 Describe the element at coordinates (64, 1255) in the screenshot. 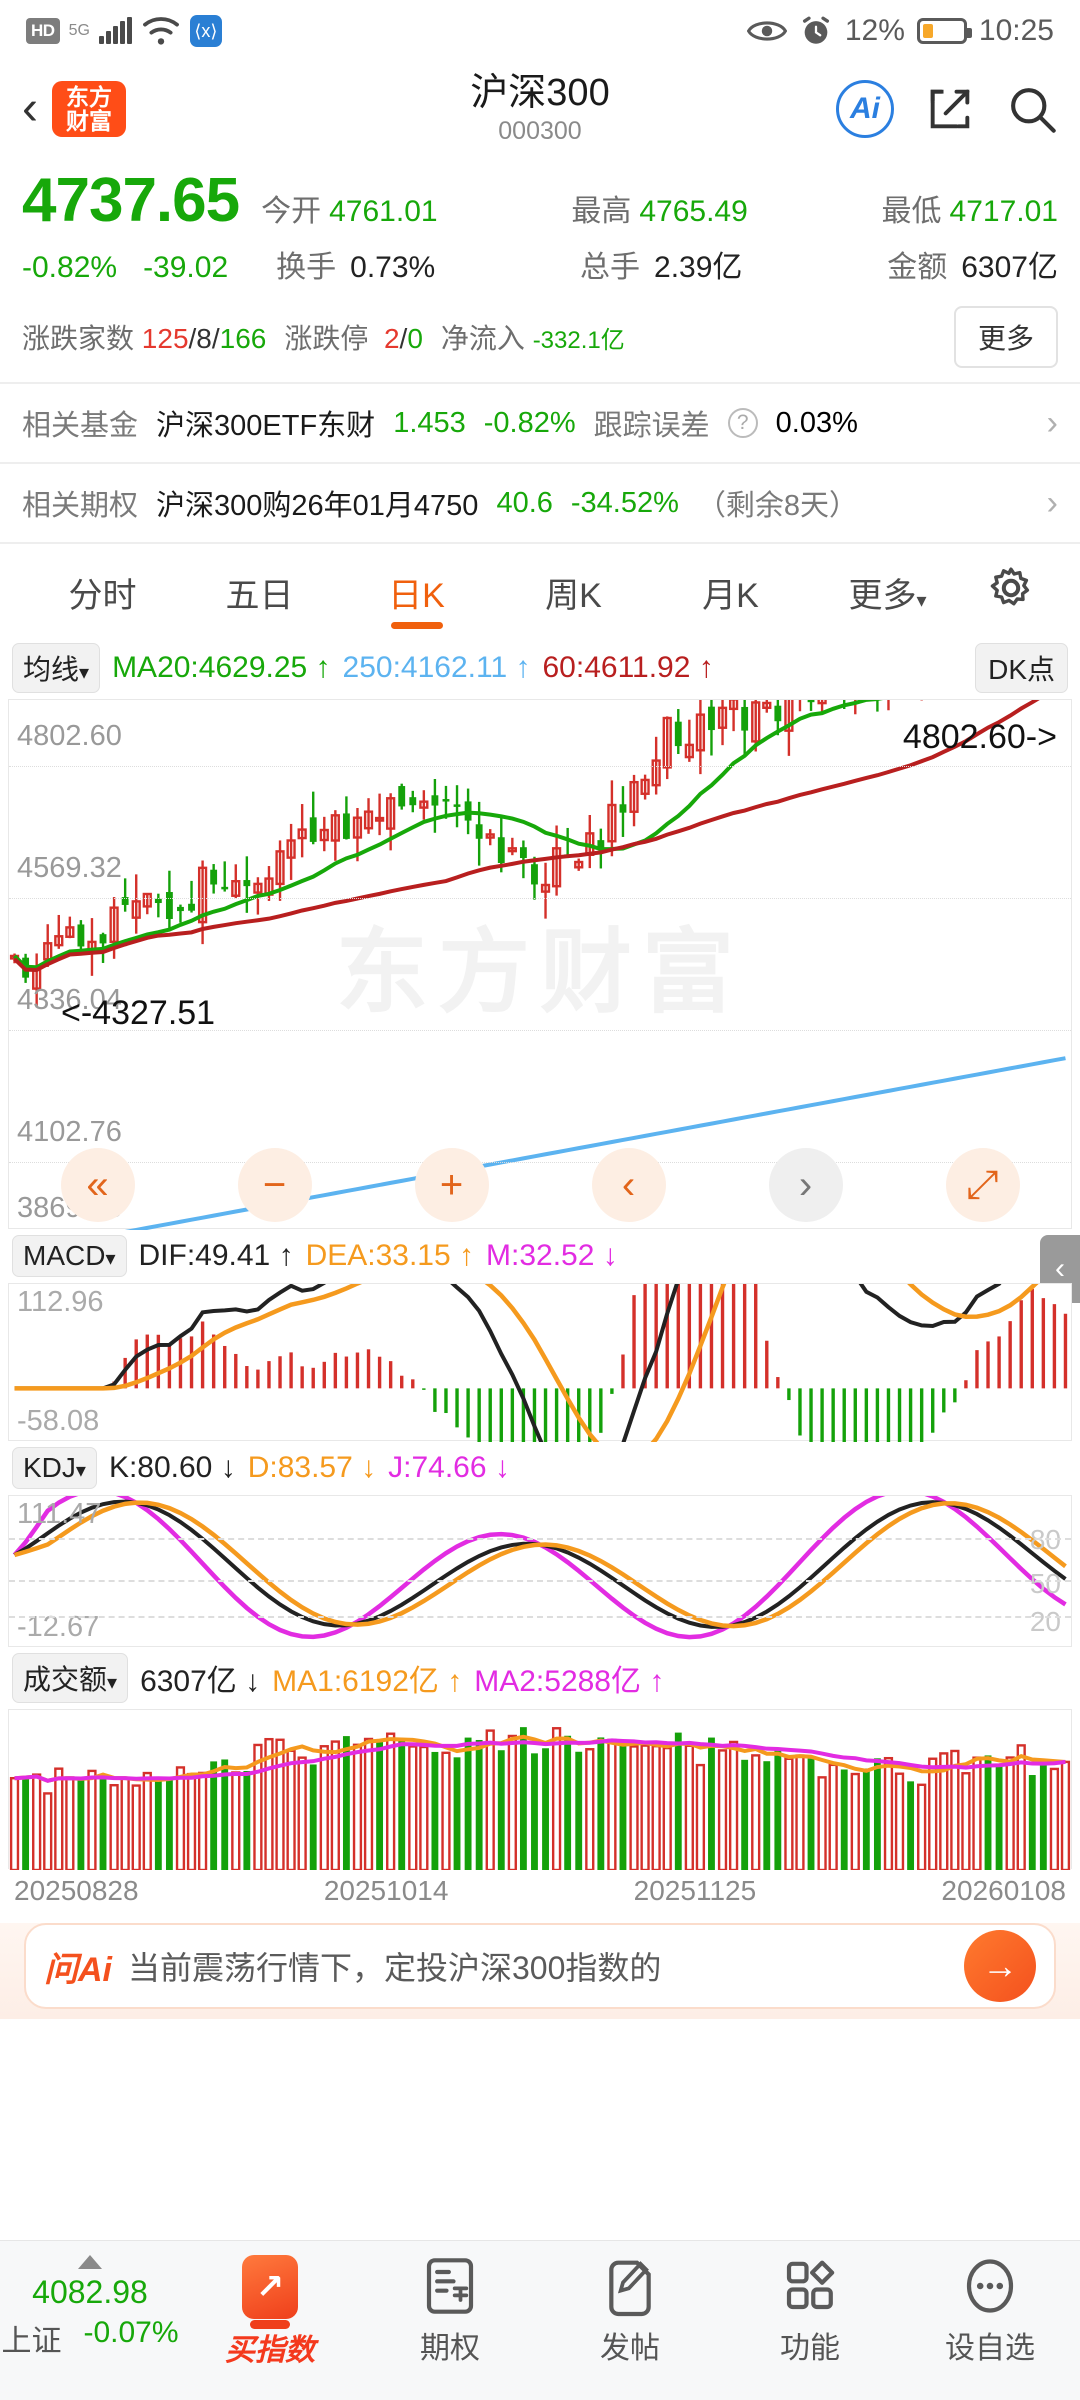

I see `macd-selector-label: MACD` at that location.